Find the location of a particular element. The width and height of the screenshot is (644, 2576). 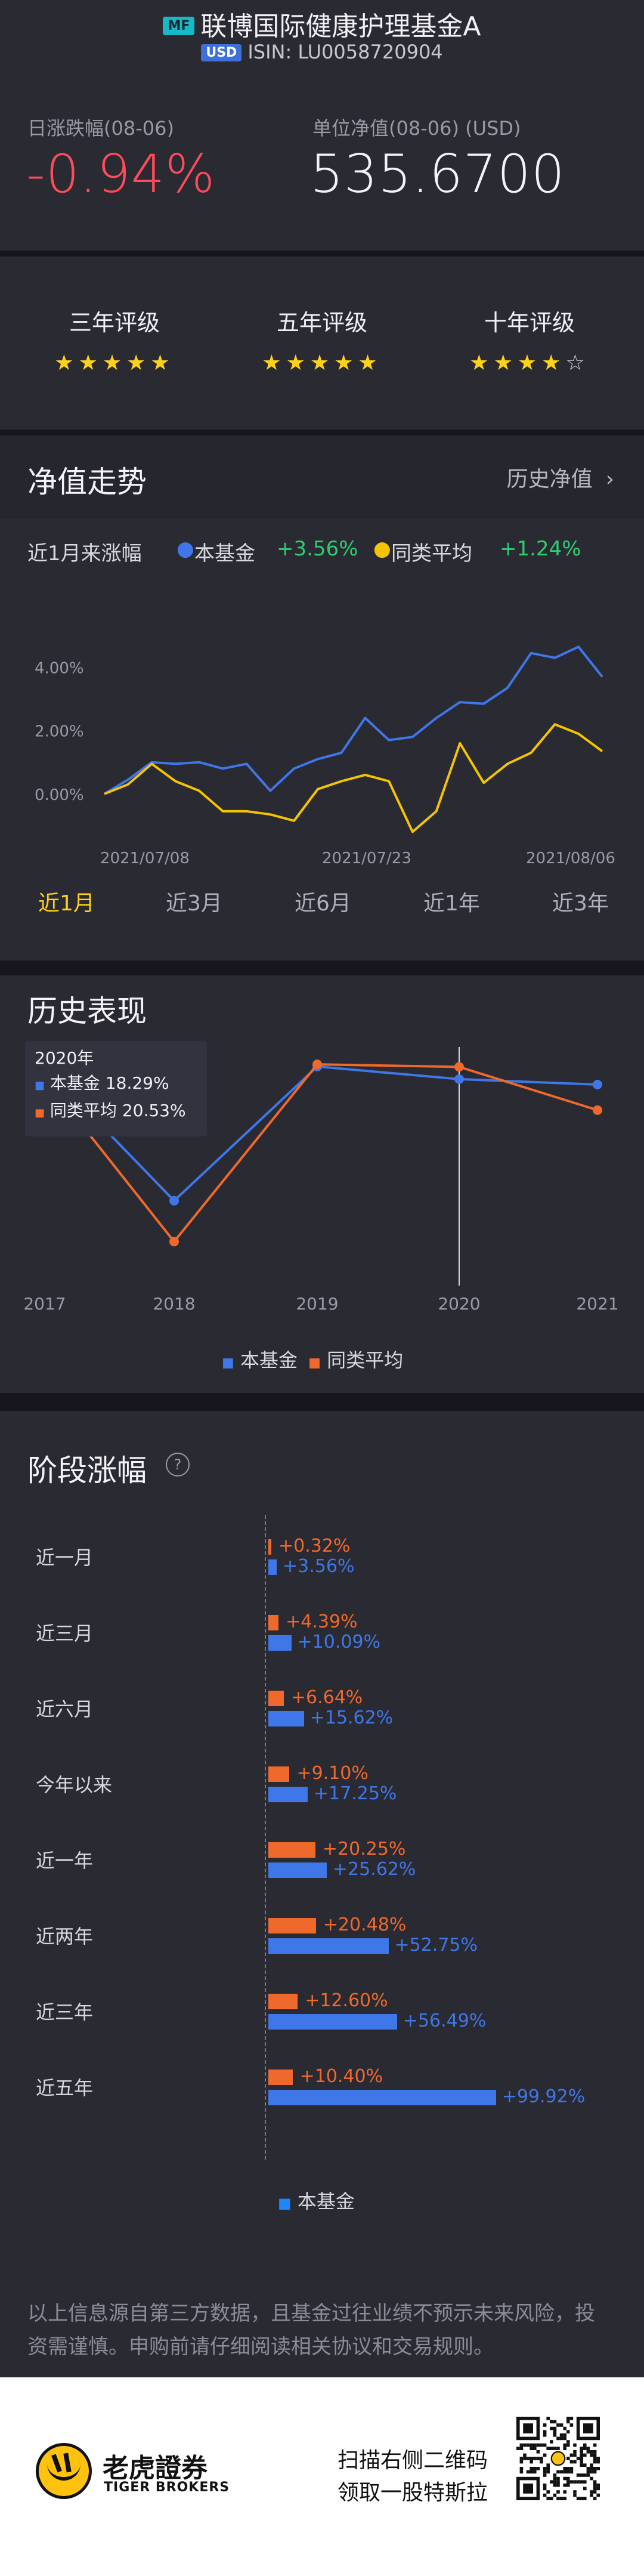

cta-line-2: 领取一股特斯拉 is located at coordinates (413, 2493).